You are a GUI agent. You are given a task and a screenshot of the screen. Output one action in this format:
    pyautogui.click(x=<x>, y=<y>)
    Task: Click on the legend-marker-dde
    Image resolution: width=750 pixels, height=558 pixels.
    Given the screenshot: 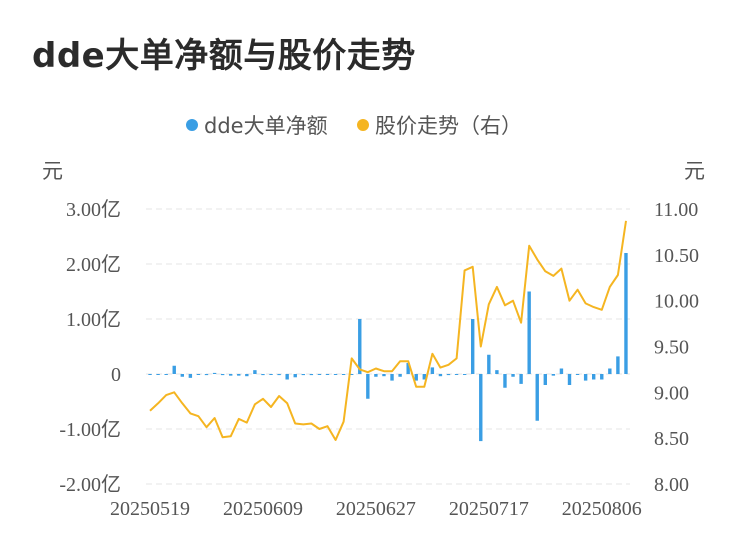 What is the action you would take?
    pyautogui.click(x=192, y=125)
    